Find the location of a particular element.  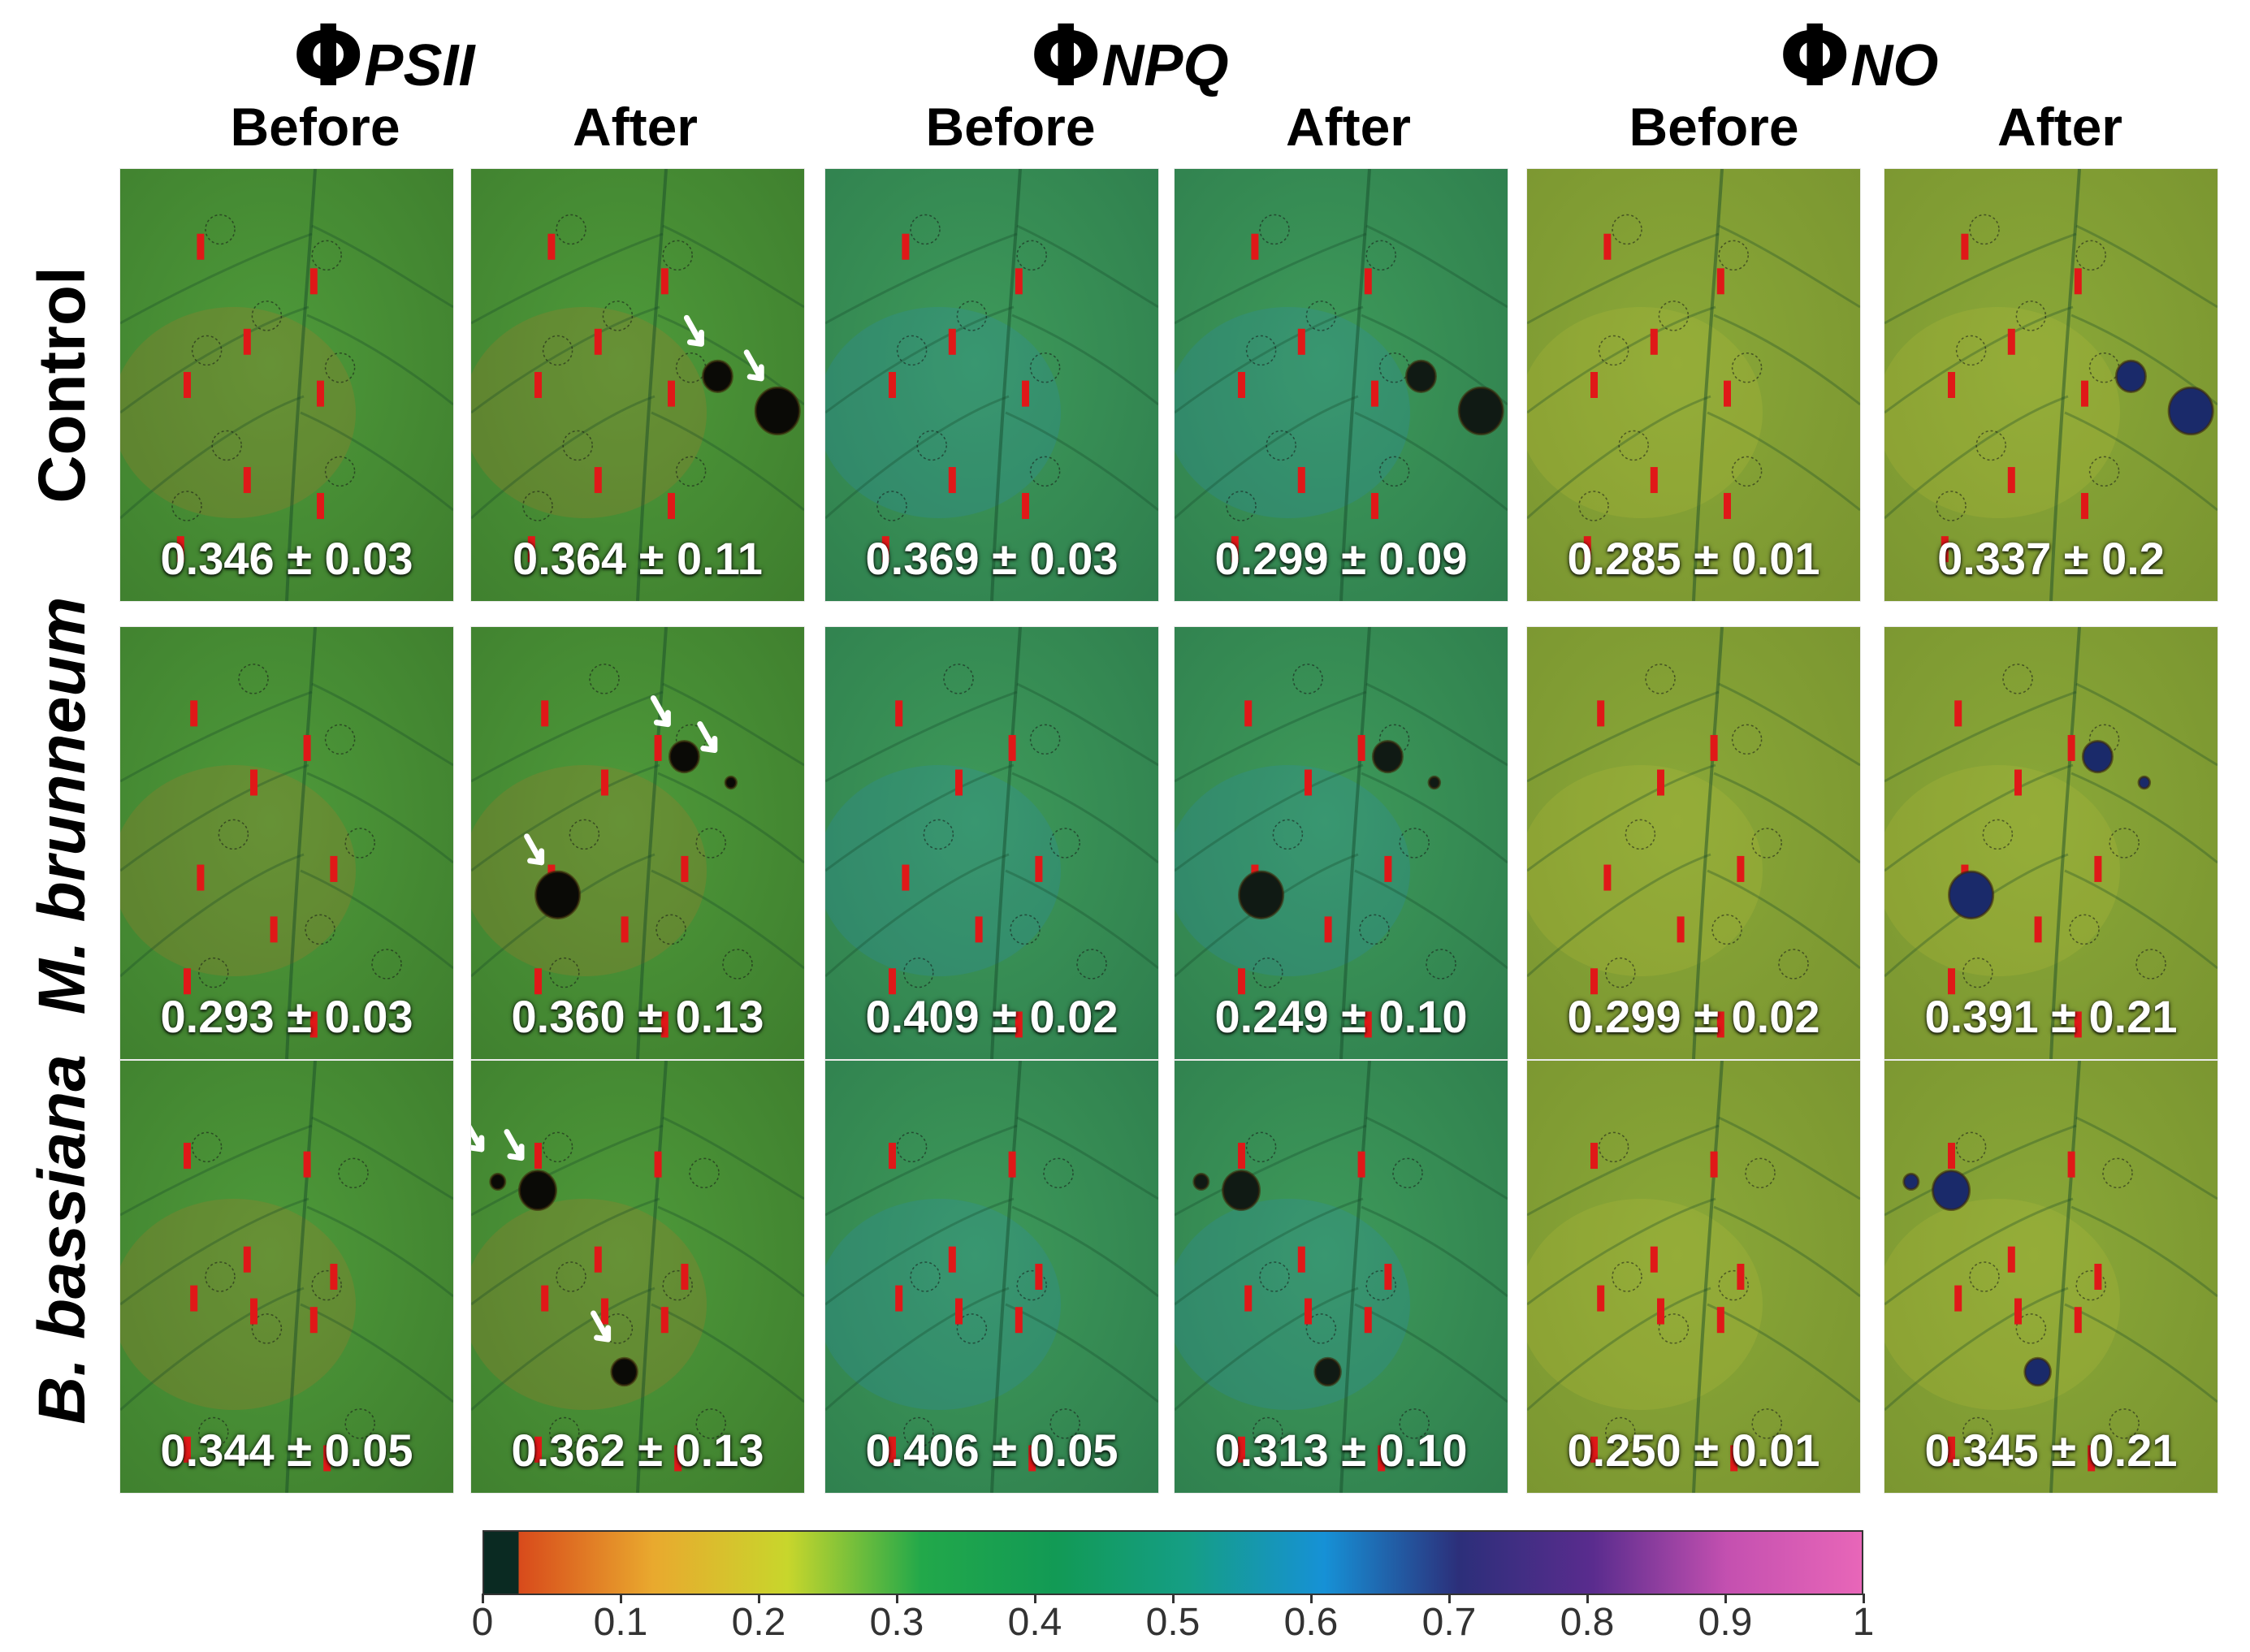

leaf-image-panel: 0.406 ± 0.05 is located at coordinates (991, 1277).